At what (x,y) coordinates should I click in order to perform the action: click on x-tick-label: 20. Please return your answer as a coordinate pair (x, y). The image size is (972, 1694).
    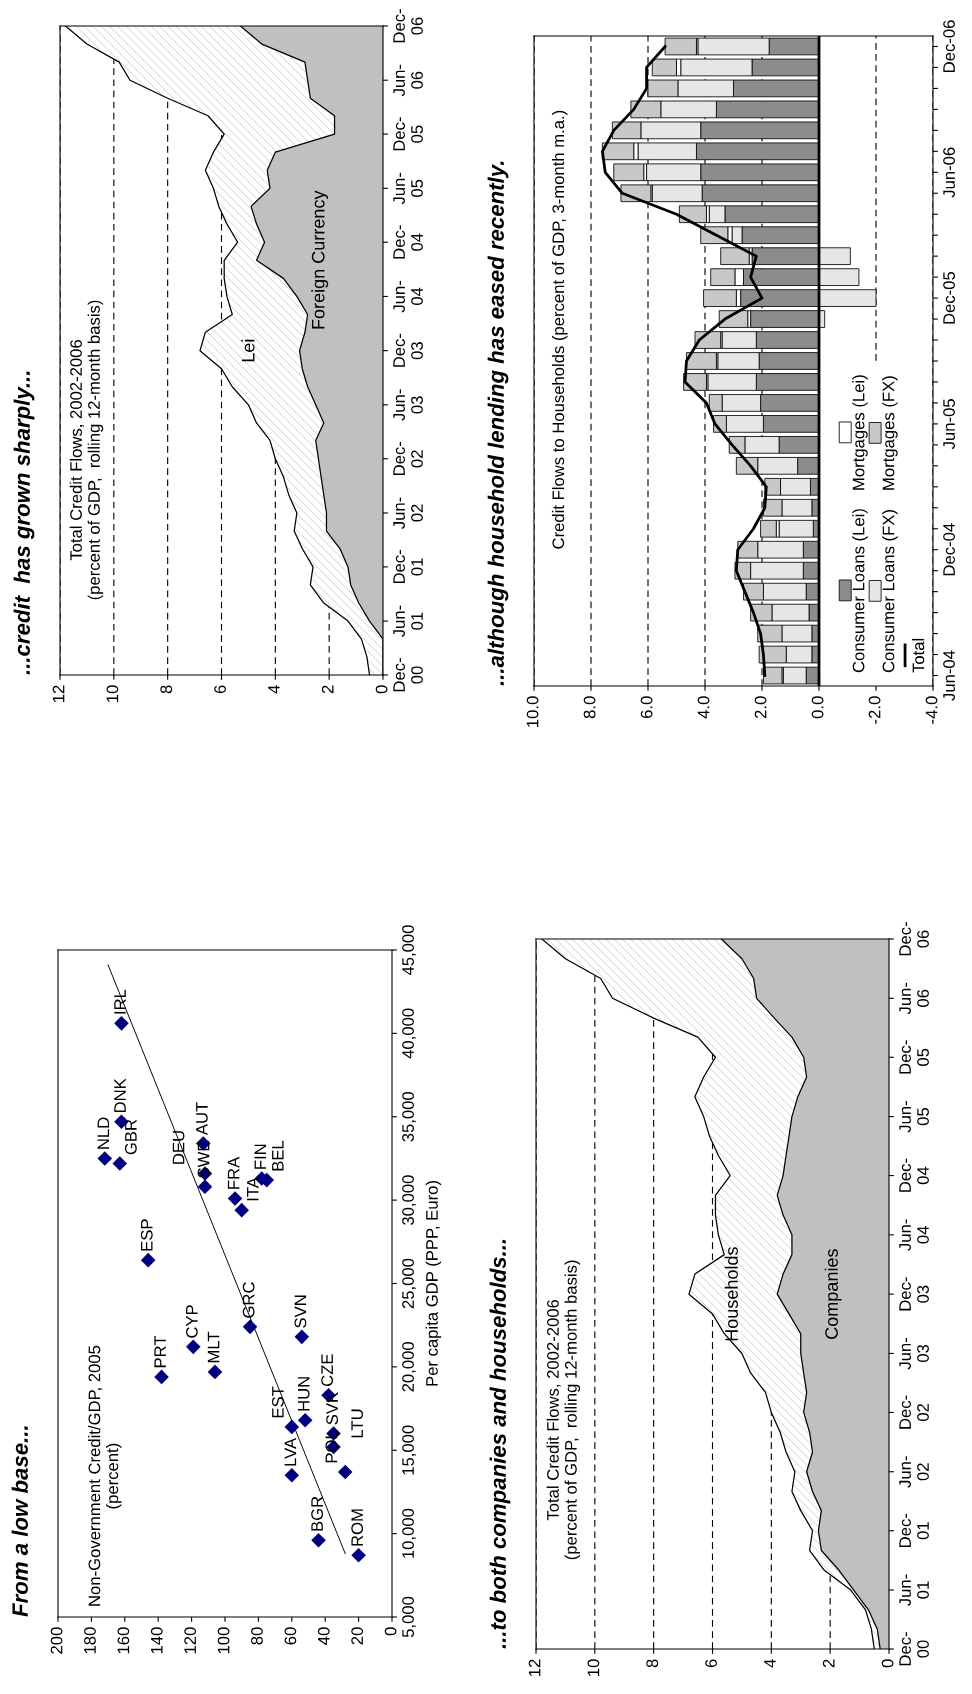
    Looking at the image, I should click on (357, 1636).